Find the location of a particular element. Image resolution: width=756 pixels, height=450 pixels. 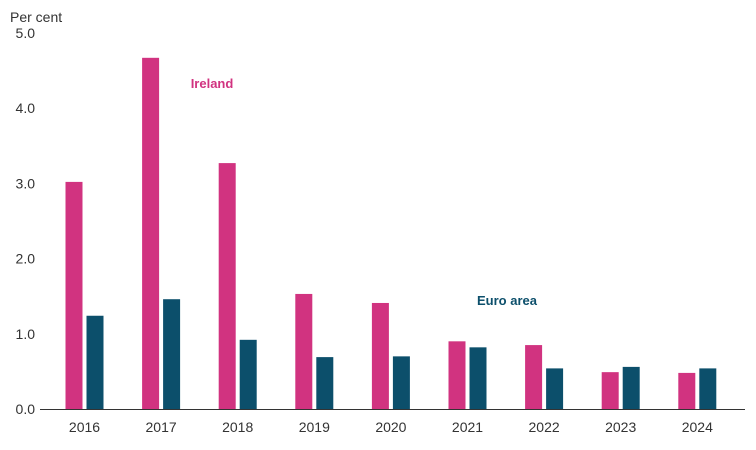

bar-euro-area-2024 is located at coordinates (708, 388).